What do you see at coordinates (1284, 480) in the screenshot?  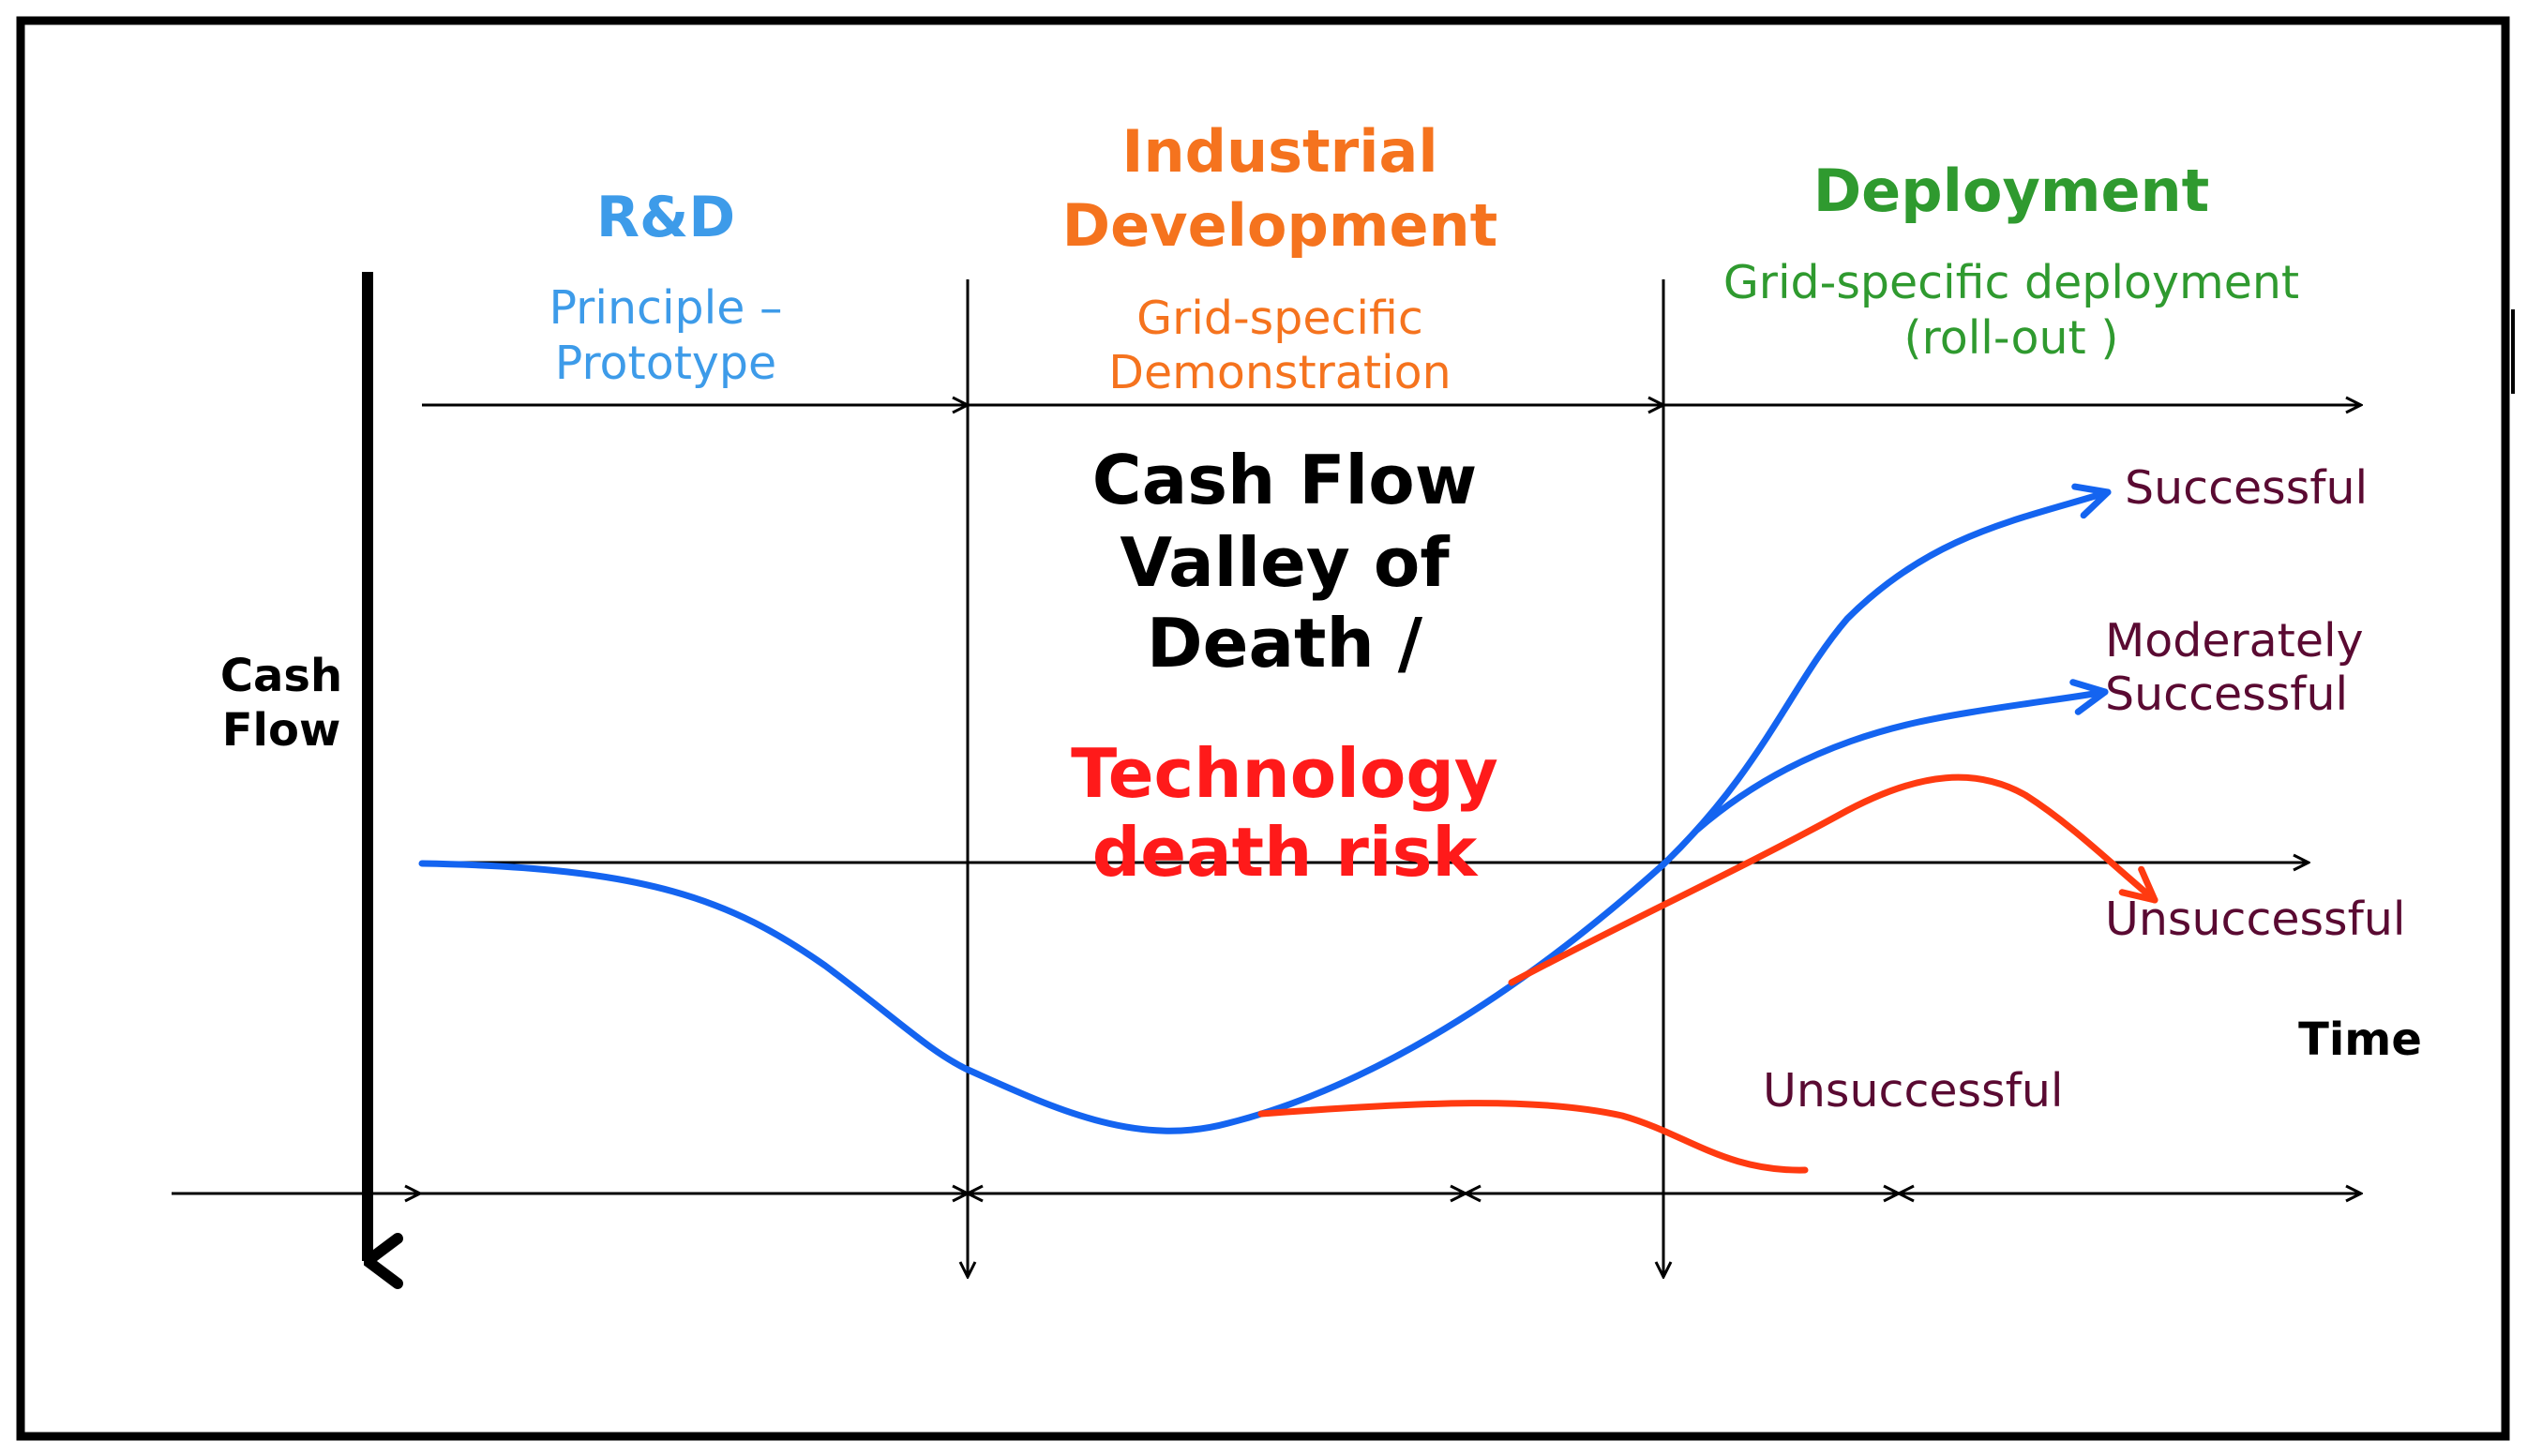 I see `center-line-1: Cash Flow` at bounding box center [1284, 480].